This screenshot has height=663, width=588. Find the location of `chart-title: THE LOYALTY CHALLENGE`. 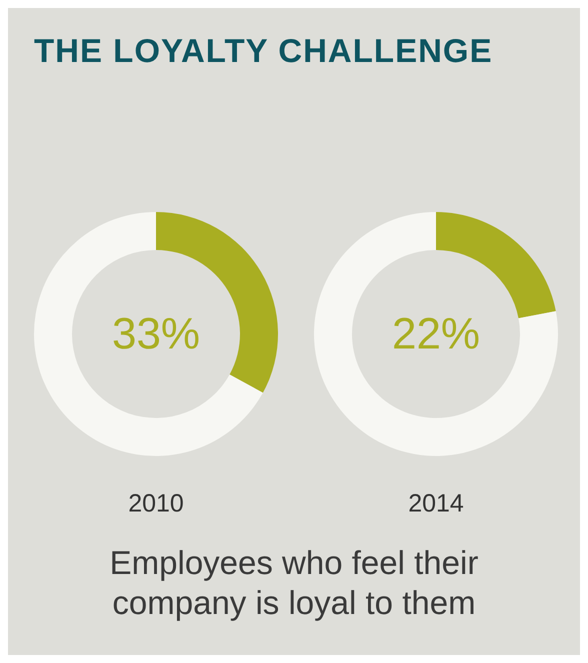

chart-title: THE LOYALTY CHALLENGE is located at coordinates (263, 51).